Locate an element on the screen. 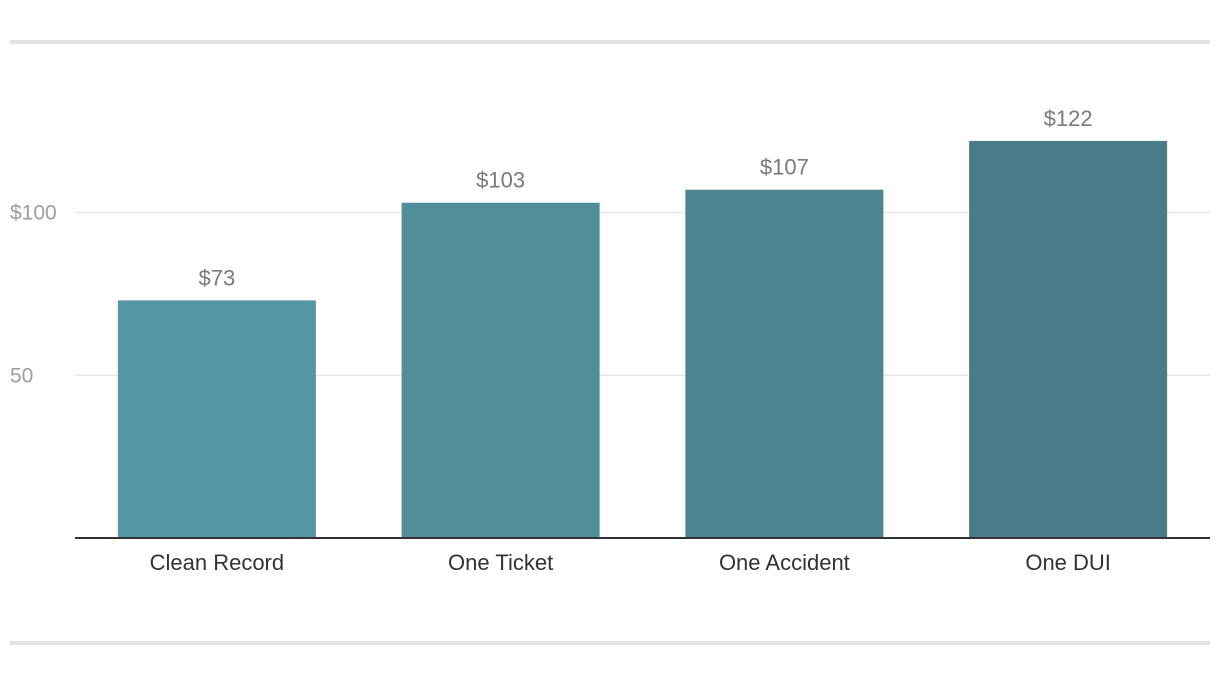  bar-one-ticket is located at coordinates (500, 370).